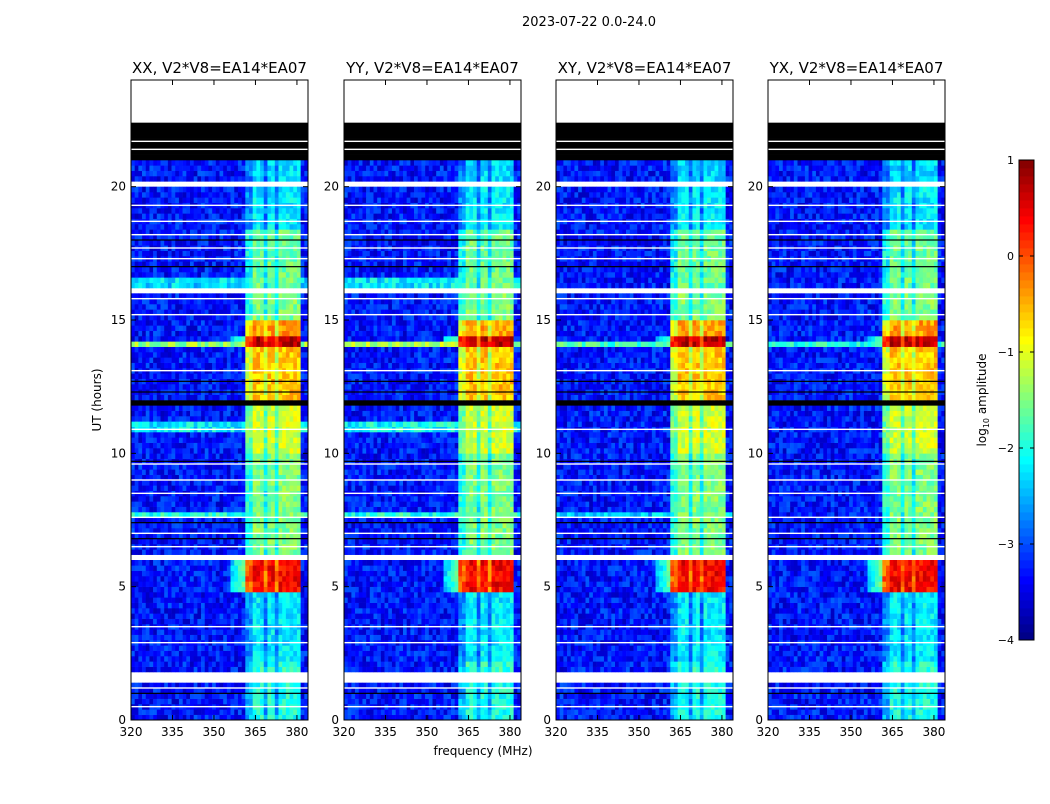 This screenshot has height=804, width=1050. I want to click on flagged-row, so click(219, 136).